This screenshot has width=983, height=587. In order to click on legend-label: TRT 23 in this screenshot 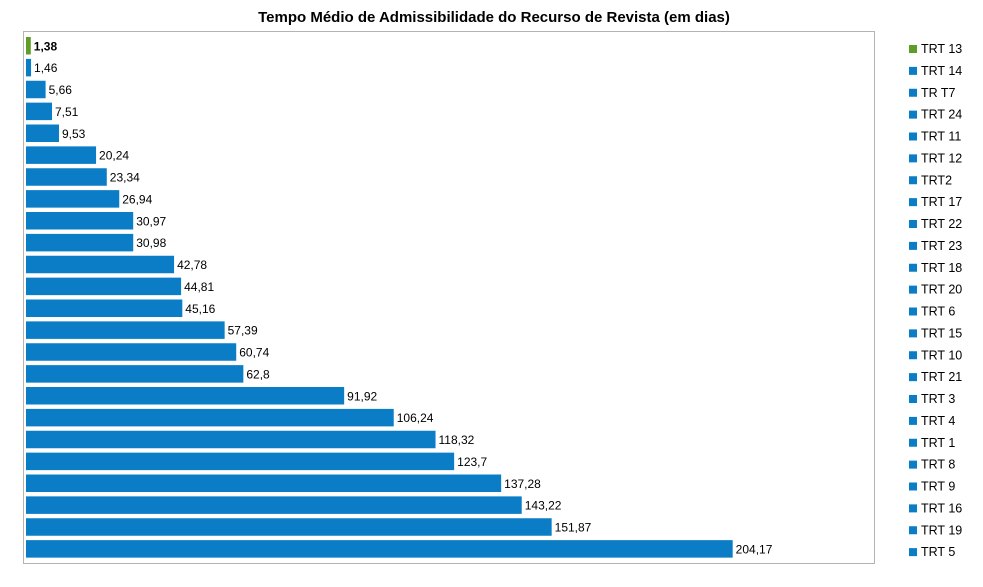, I will do `click(941, 246)`.